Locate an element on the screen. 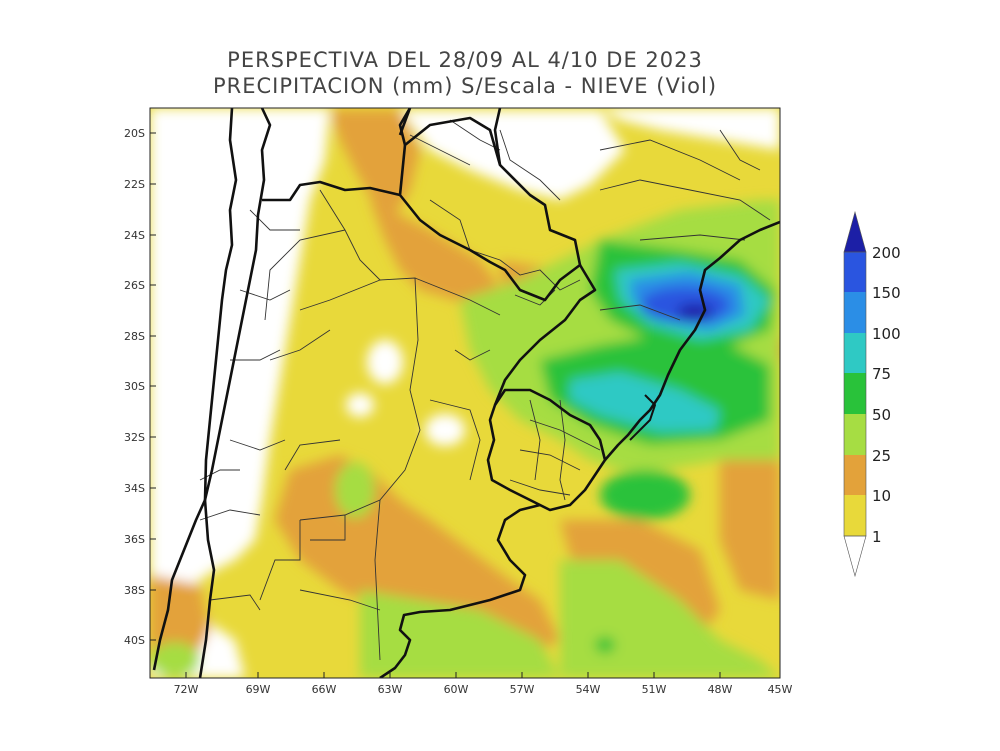 The width and height of the screenshot is (1000, 751). colorbar-label: 50 is located at coordinates (881, 415).